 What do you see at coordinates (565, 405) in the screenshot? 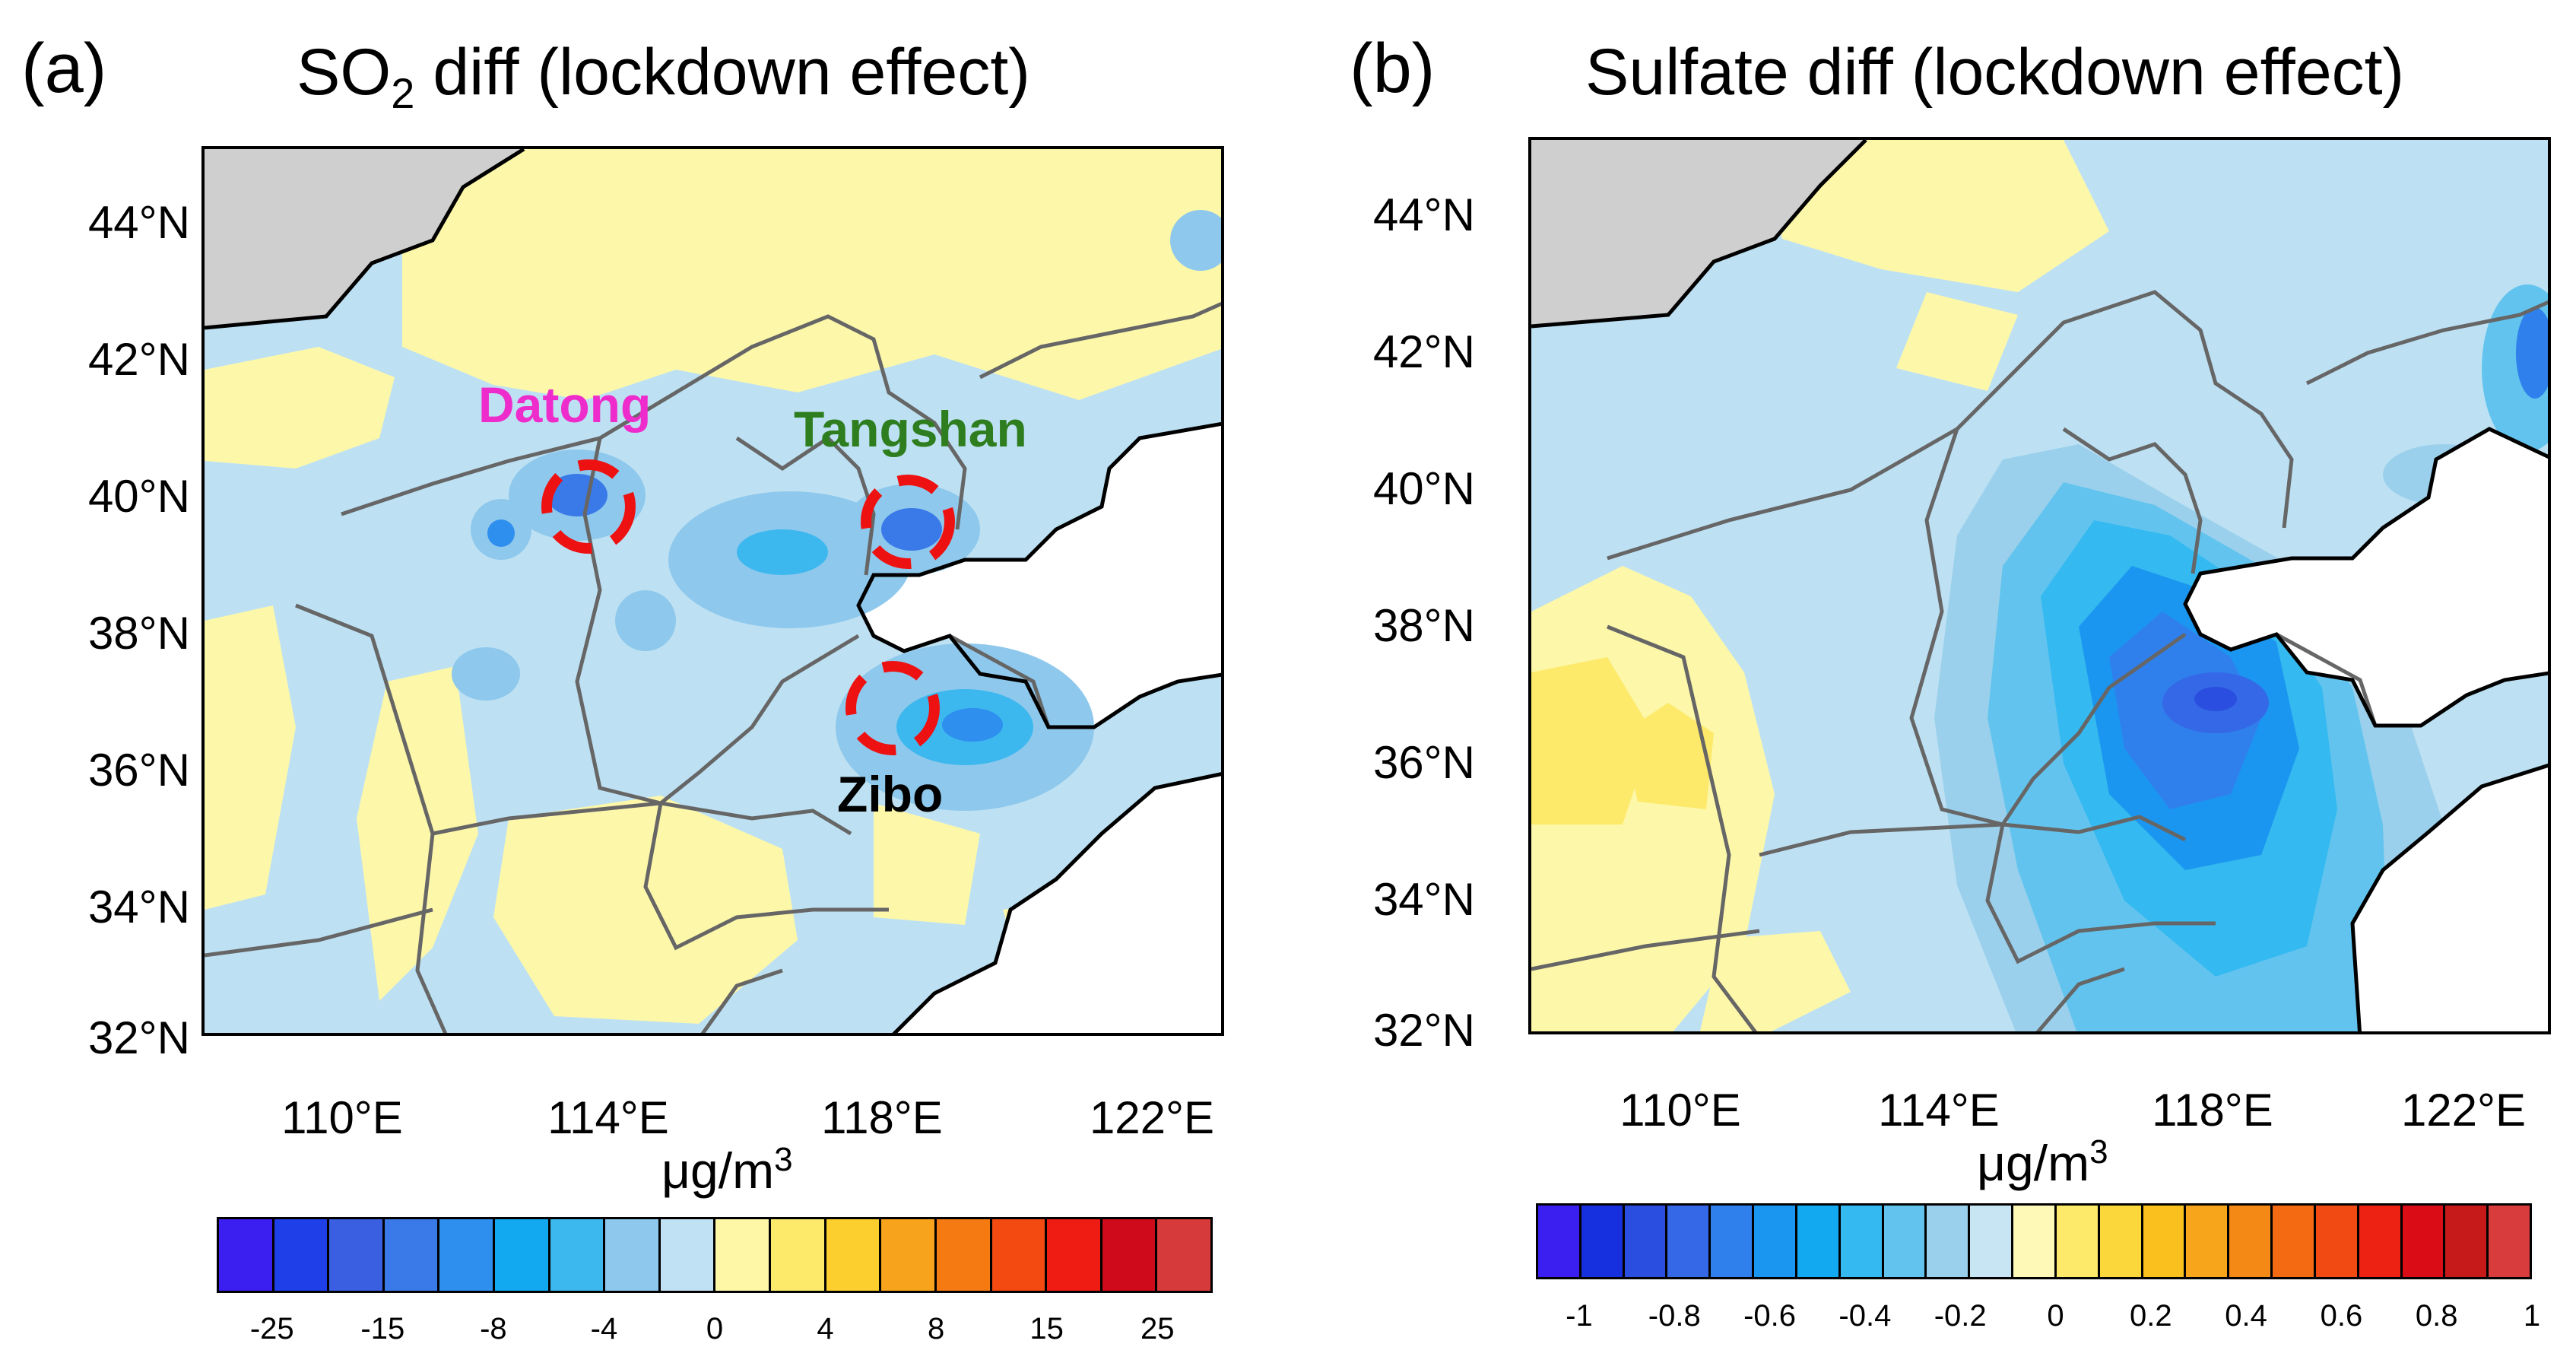
I see `city-label-datong: Datong` at bounding box center [565, 405].